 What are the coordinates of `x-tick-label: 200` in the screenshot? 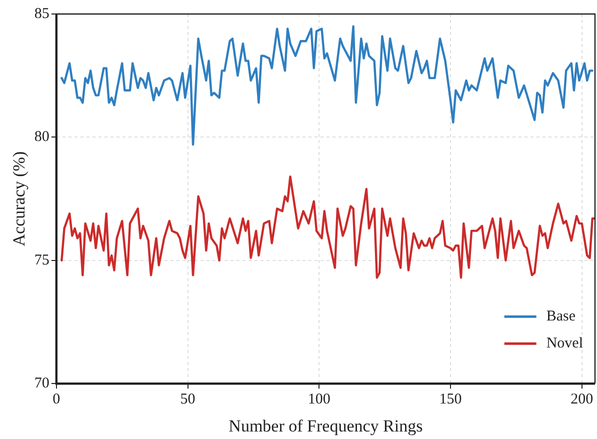 It's located at (582, 400).